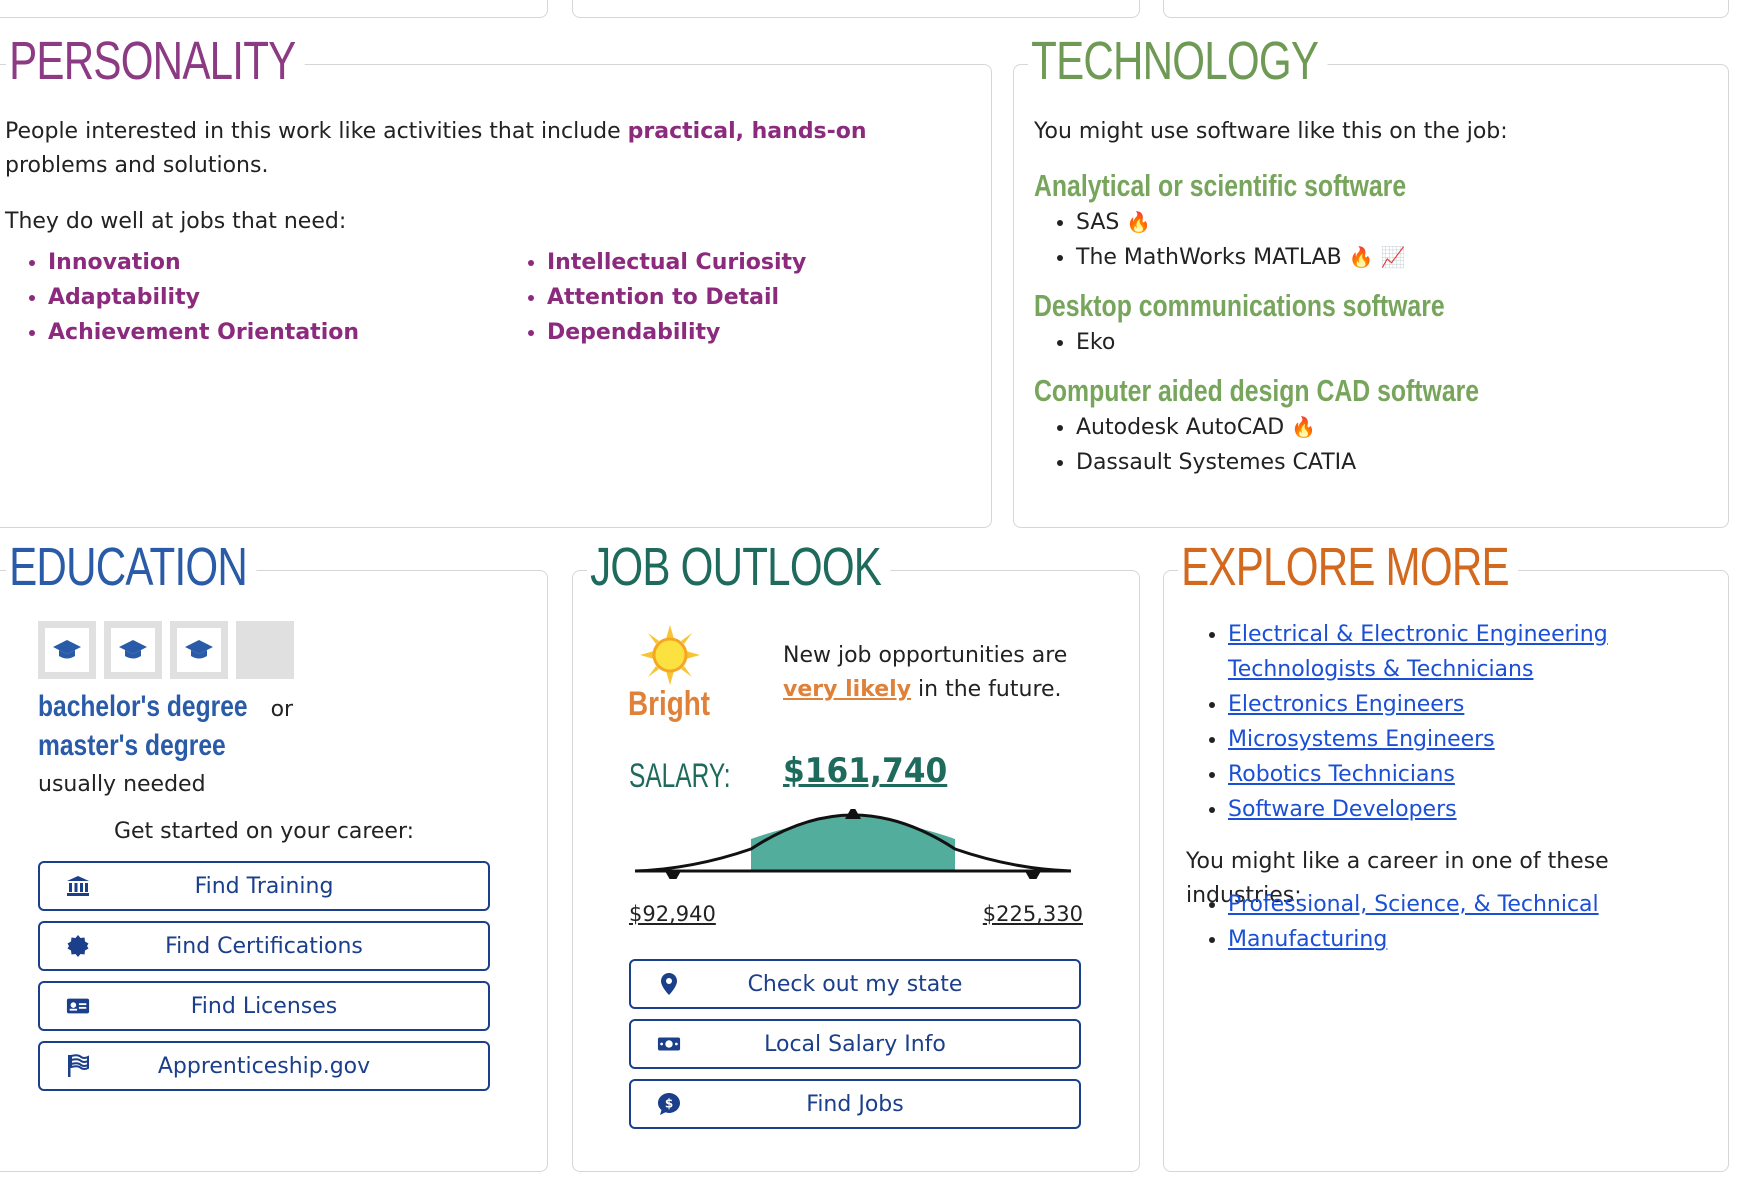  What do you see at coordinates (865, 771) in the screenshot?
I see `median-salary-link: $161,740` at bounding box center [865, 771].